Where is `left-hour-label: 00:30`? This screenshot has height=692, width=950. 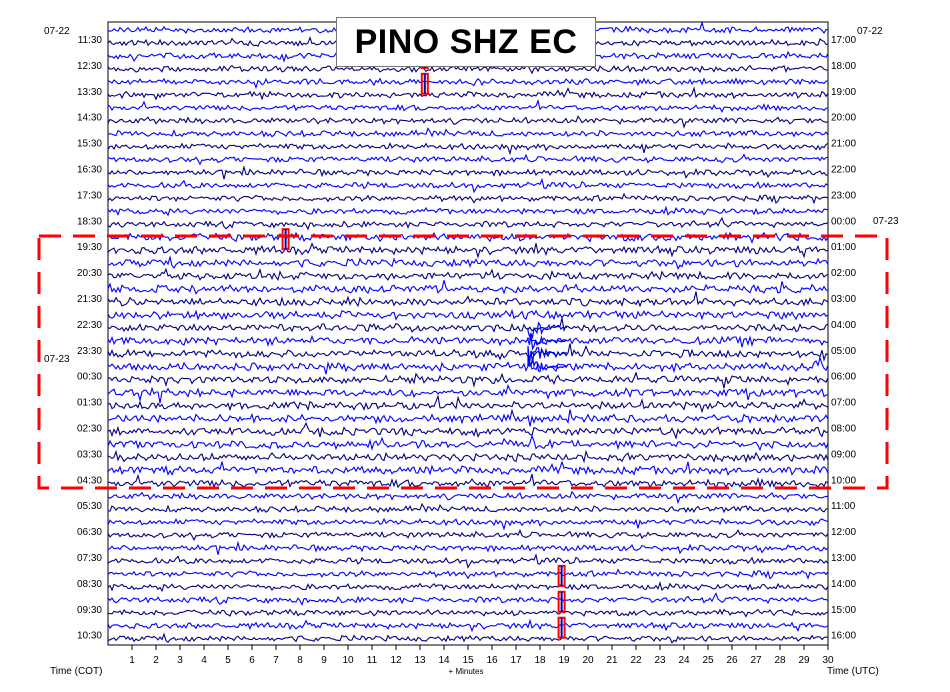 left-hour-label: 00:30 is located at coordinates (89, 377).